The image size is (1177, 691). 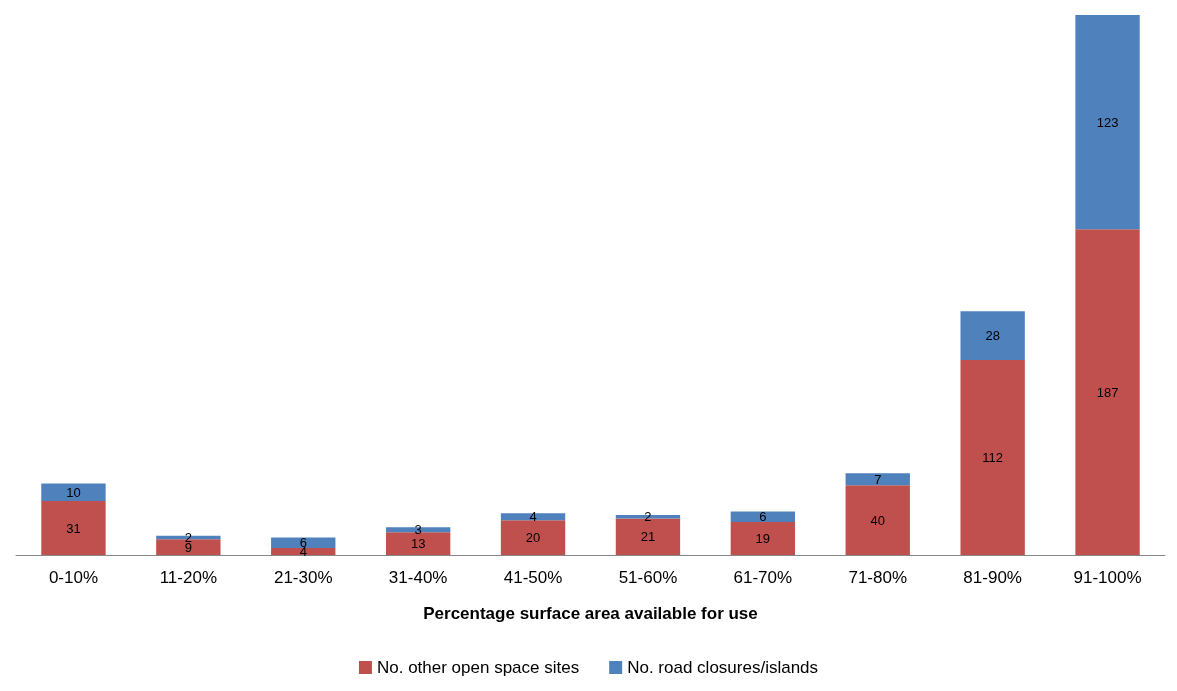 I want to click on x-axis-title: Percentage surface area available for use, so click(x=590, y=613).